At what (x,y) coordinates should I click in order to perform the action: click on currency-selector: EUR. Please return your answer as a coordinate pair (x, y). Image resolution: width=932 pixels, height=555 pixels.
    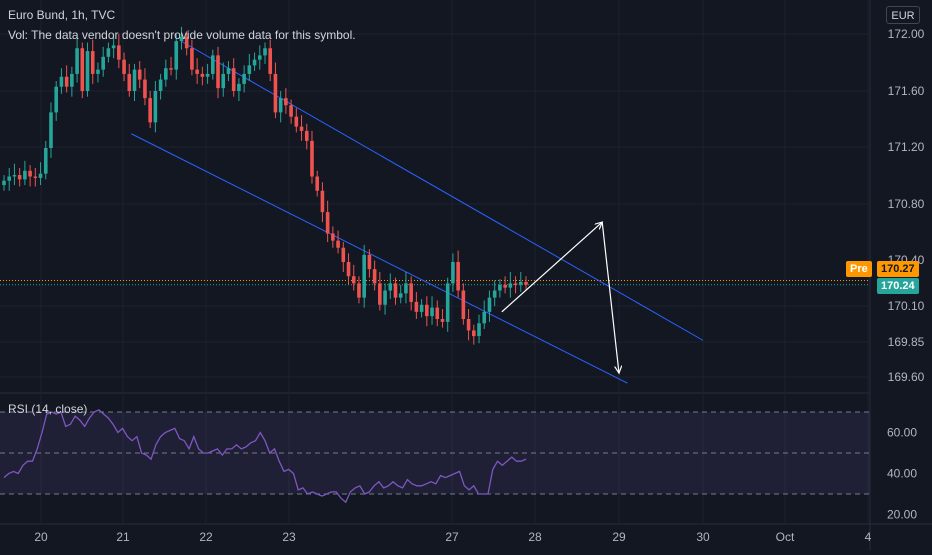
    Looking at the image, I should click on (903, 15).